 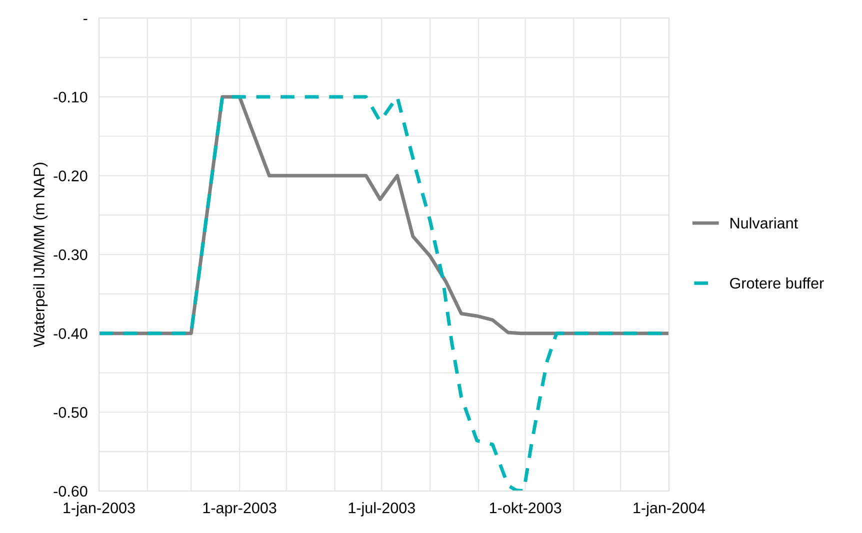 I want to click on legend-label: Grotere buffer, so click(x=777, y=283).